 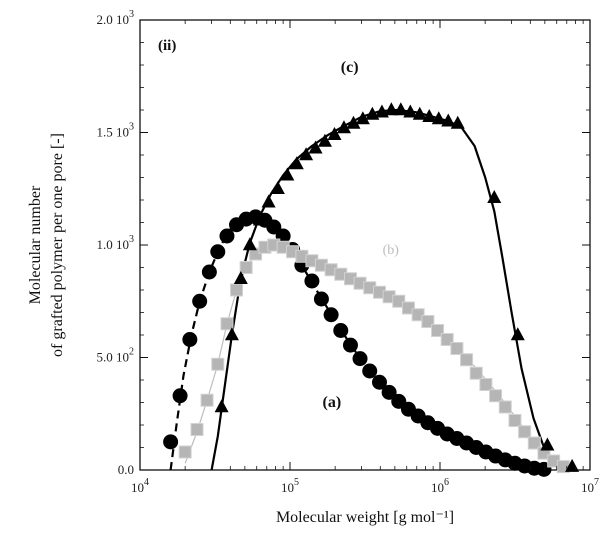 I want to click on y-tick-label: 1.0 103, so click(x=116, y=243).